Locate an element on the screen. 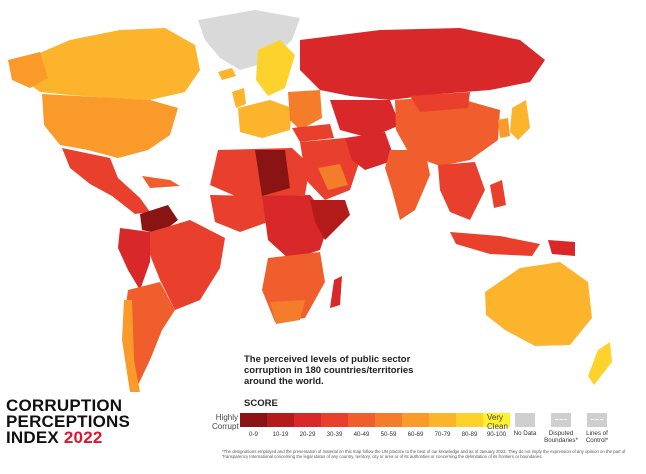  no-data-label: No Data is located at coordinates (525, 433).